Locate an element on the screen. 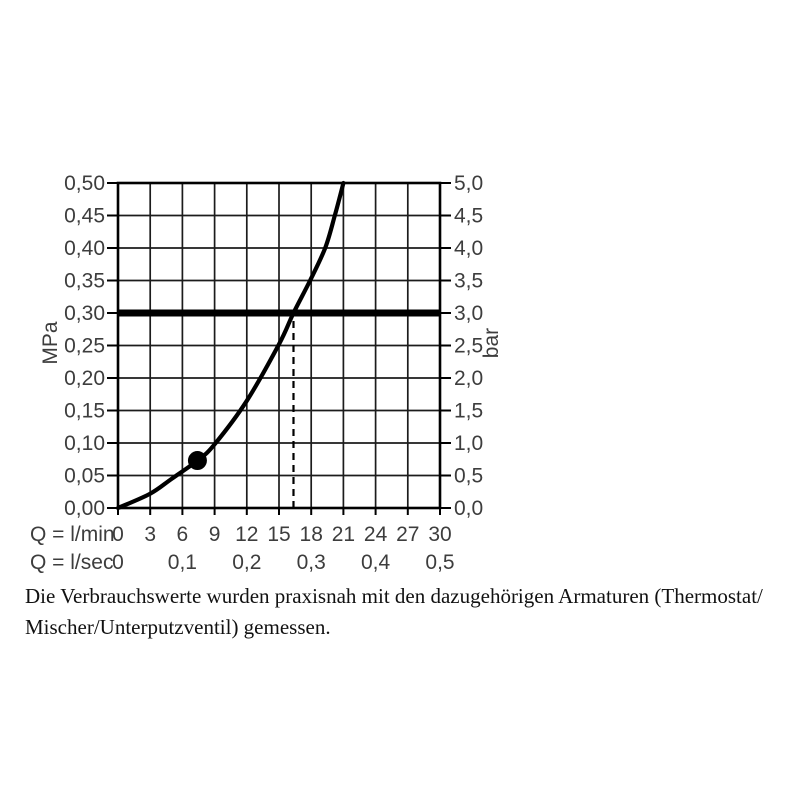 The height and width of the screenshot is (800, 800). y-right-tick-label: 1,5 is located at coordinates (468, 411).